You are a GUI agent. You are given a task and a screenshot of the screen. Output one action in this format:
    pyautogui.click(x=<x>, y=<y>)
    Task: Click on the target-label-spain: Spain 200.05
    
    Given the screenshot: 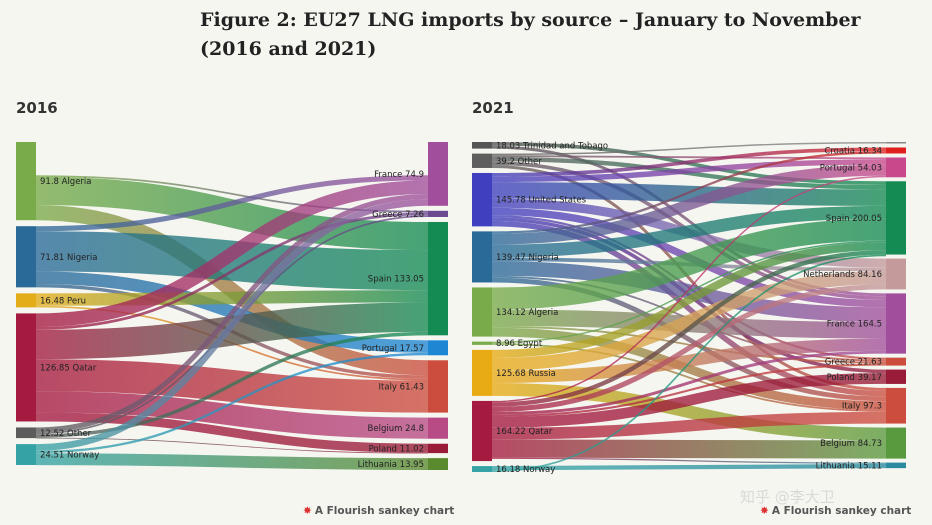 What is the action you would take?
    pyautogui.click(x=854, y=219)
    